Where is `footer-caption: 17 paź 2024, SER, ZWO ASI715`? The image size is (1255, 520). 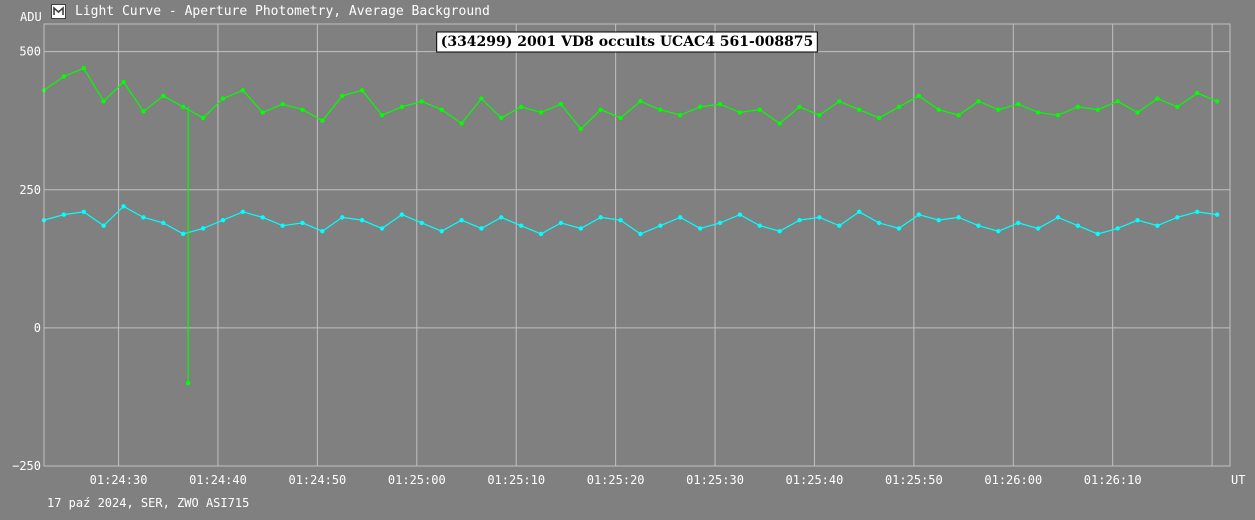
footer-caption: 17 paź 2024, SER, ZWO ASI715 is located at coordinates (148, 503).